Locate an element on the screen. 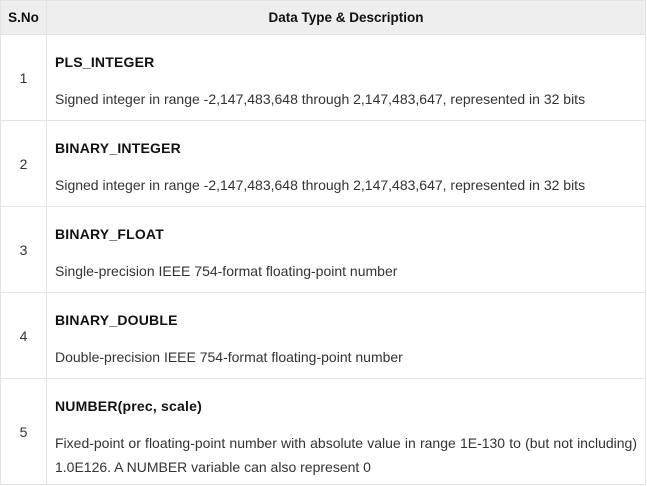 This screenshot has height=486, width=647. data-type-name: BINARY_FLOAT is located at coordinates (109, 234).